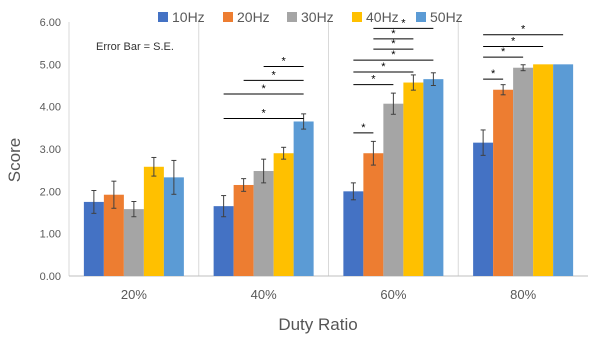  What do you see at coordinates (50, 235) in the screenshot?
I see `y-tick-label: 1.00` at bounding box center [50, 235].